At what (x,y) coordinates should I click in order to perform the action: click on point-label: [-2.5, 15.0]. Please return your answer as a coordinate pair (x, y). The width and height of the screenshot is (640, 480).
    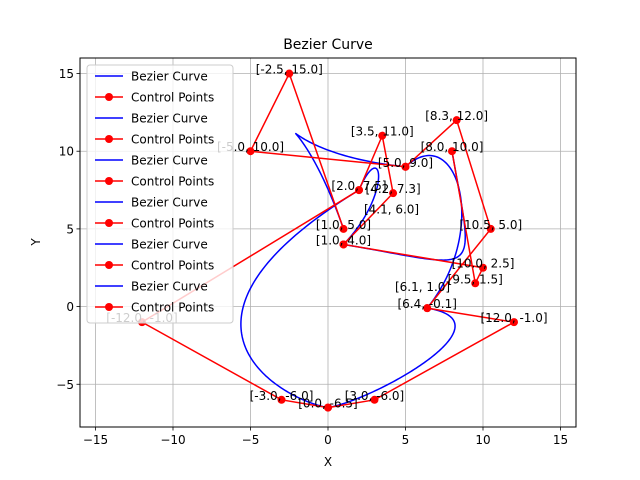
    Looking at the image, I should click on (289, 70).